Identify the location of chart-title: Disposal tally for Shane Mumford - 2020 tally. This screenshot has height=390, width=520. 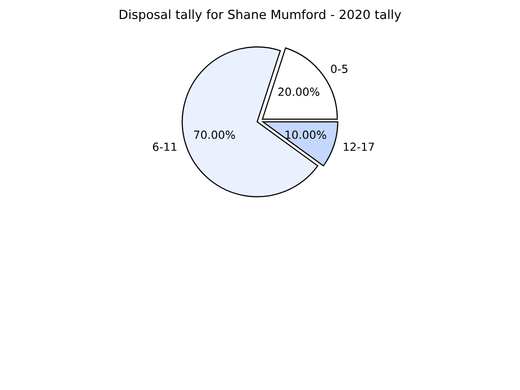
(261, 15).